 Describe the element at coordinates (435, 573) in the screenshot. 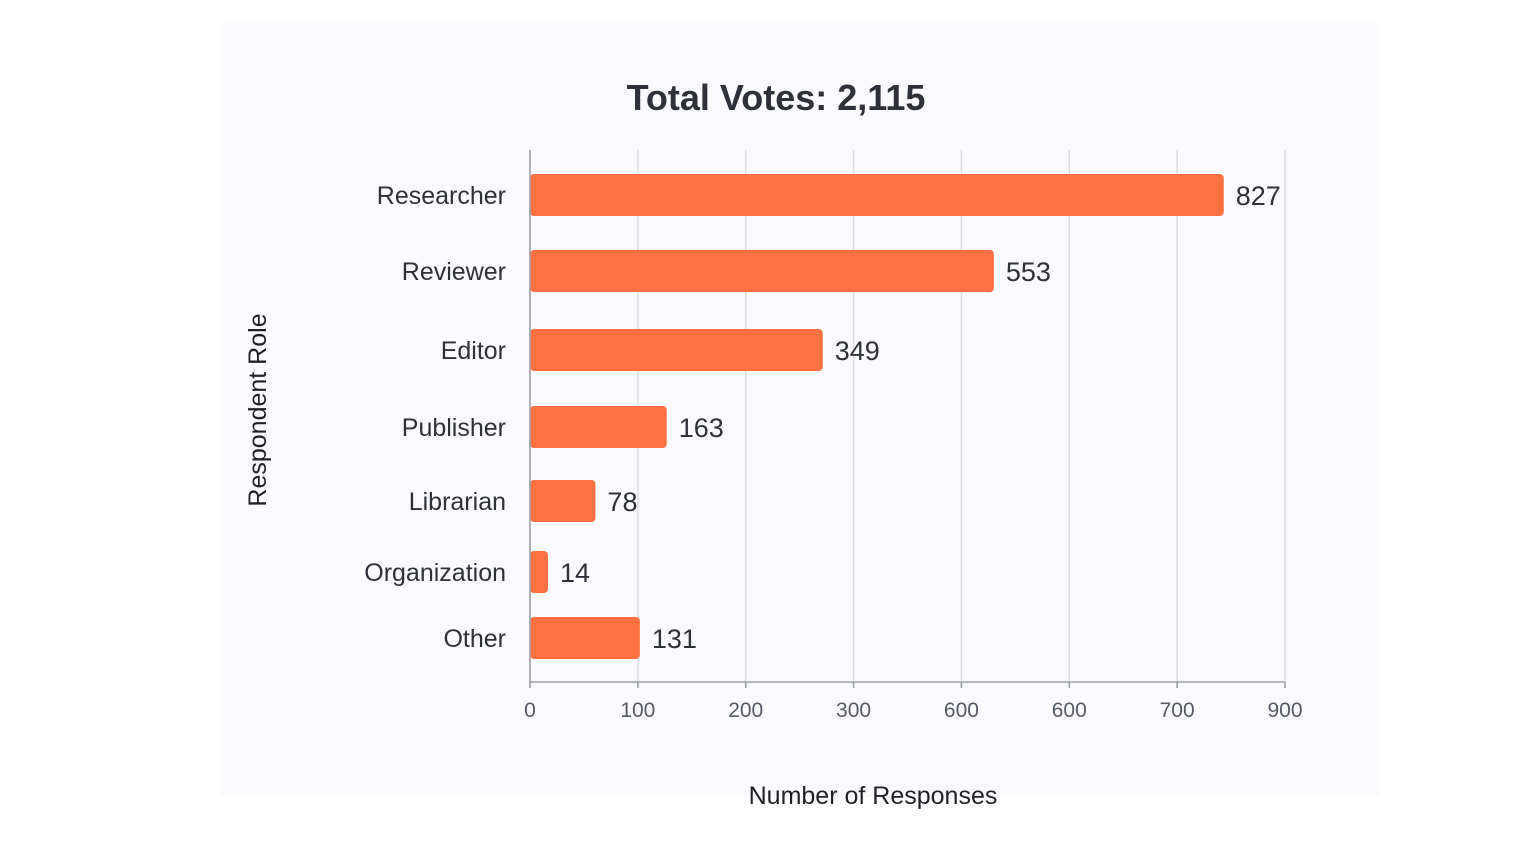

I see `category-label: Organization` at that location.